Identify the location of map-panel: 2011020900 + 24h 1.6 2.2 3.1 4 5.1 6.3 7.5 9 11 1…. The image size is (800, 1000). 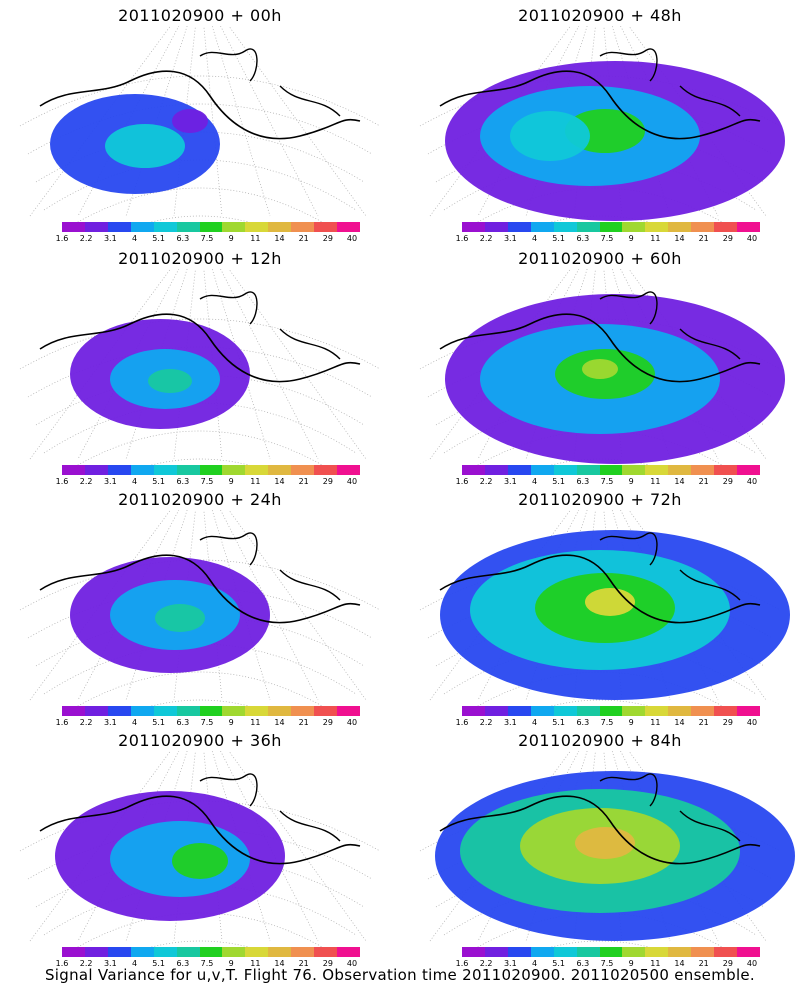
(200, 605).